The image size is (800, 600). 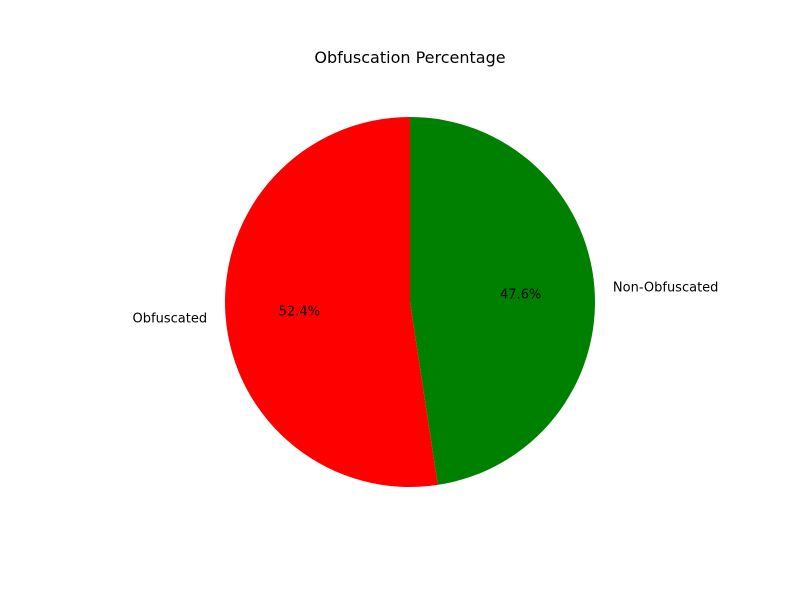 What do you see at coordinates (170, 318) in the screenshot?
I see `slice-label-obfuscated: Obfuscated` at bounding box center [170, 318].